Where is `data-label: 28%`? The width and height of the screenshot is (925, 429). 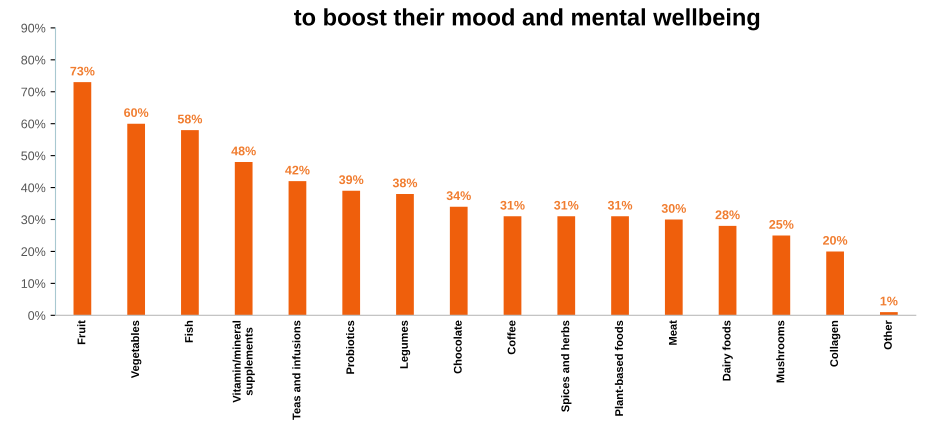 data-label: 28% is located at coordinates (727, 215).